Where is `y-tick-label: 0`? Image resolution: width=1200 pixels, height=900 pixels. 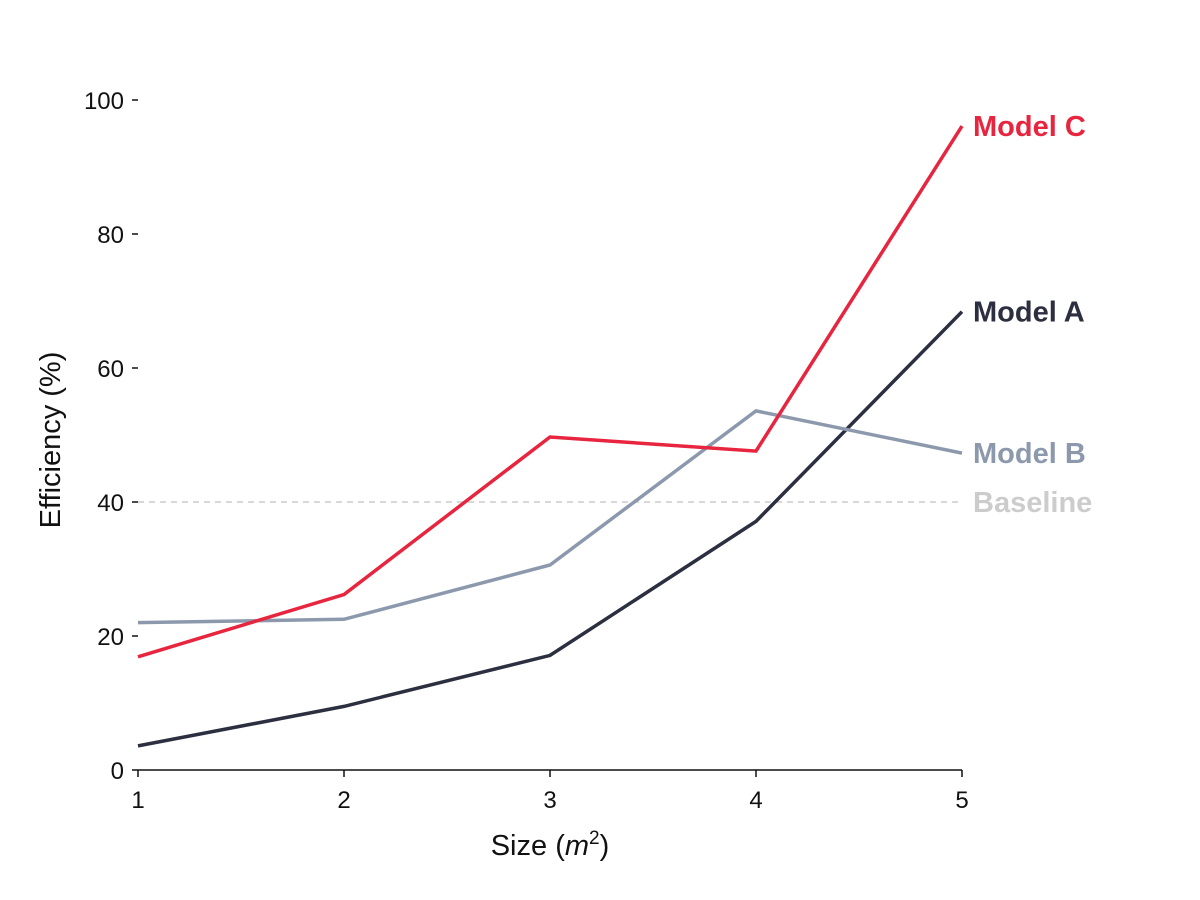 y-tick-label: 0 is located at coordinates (117, 771).